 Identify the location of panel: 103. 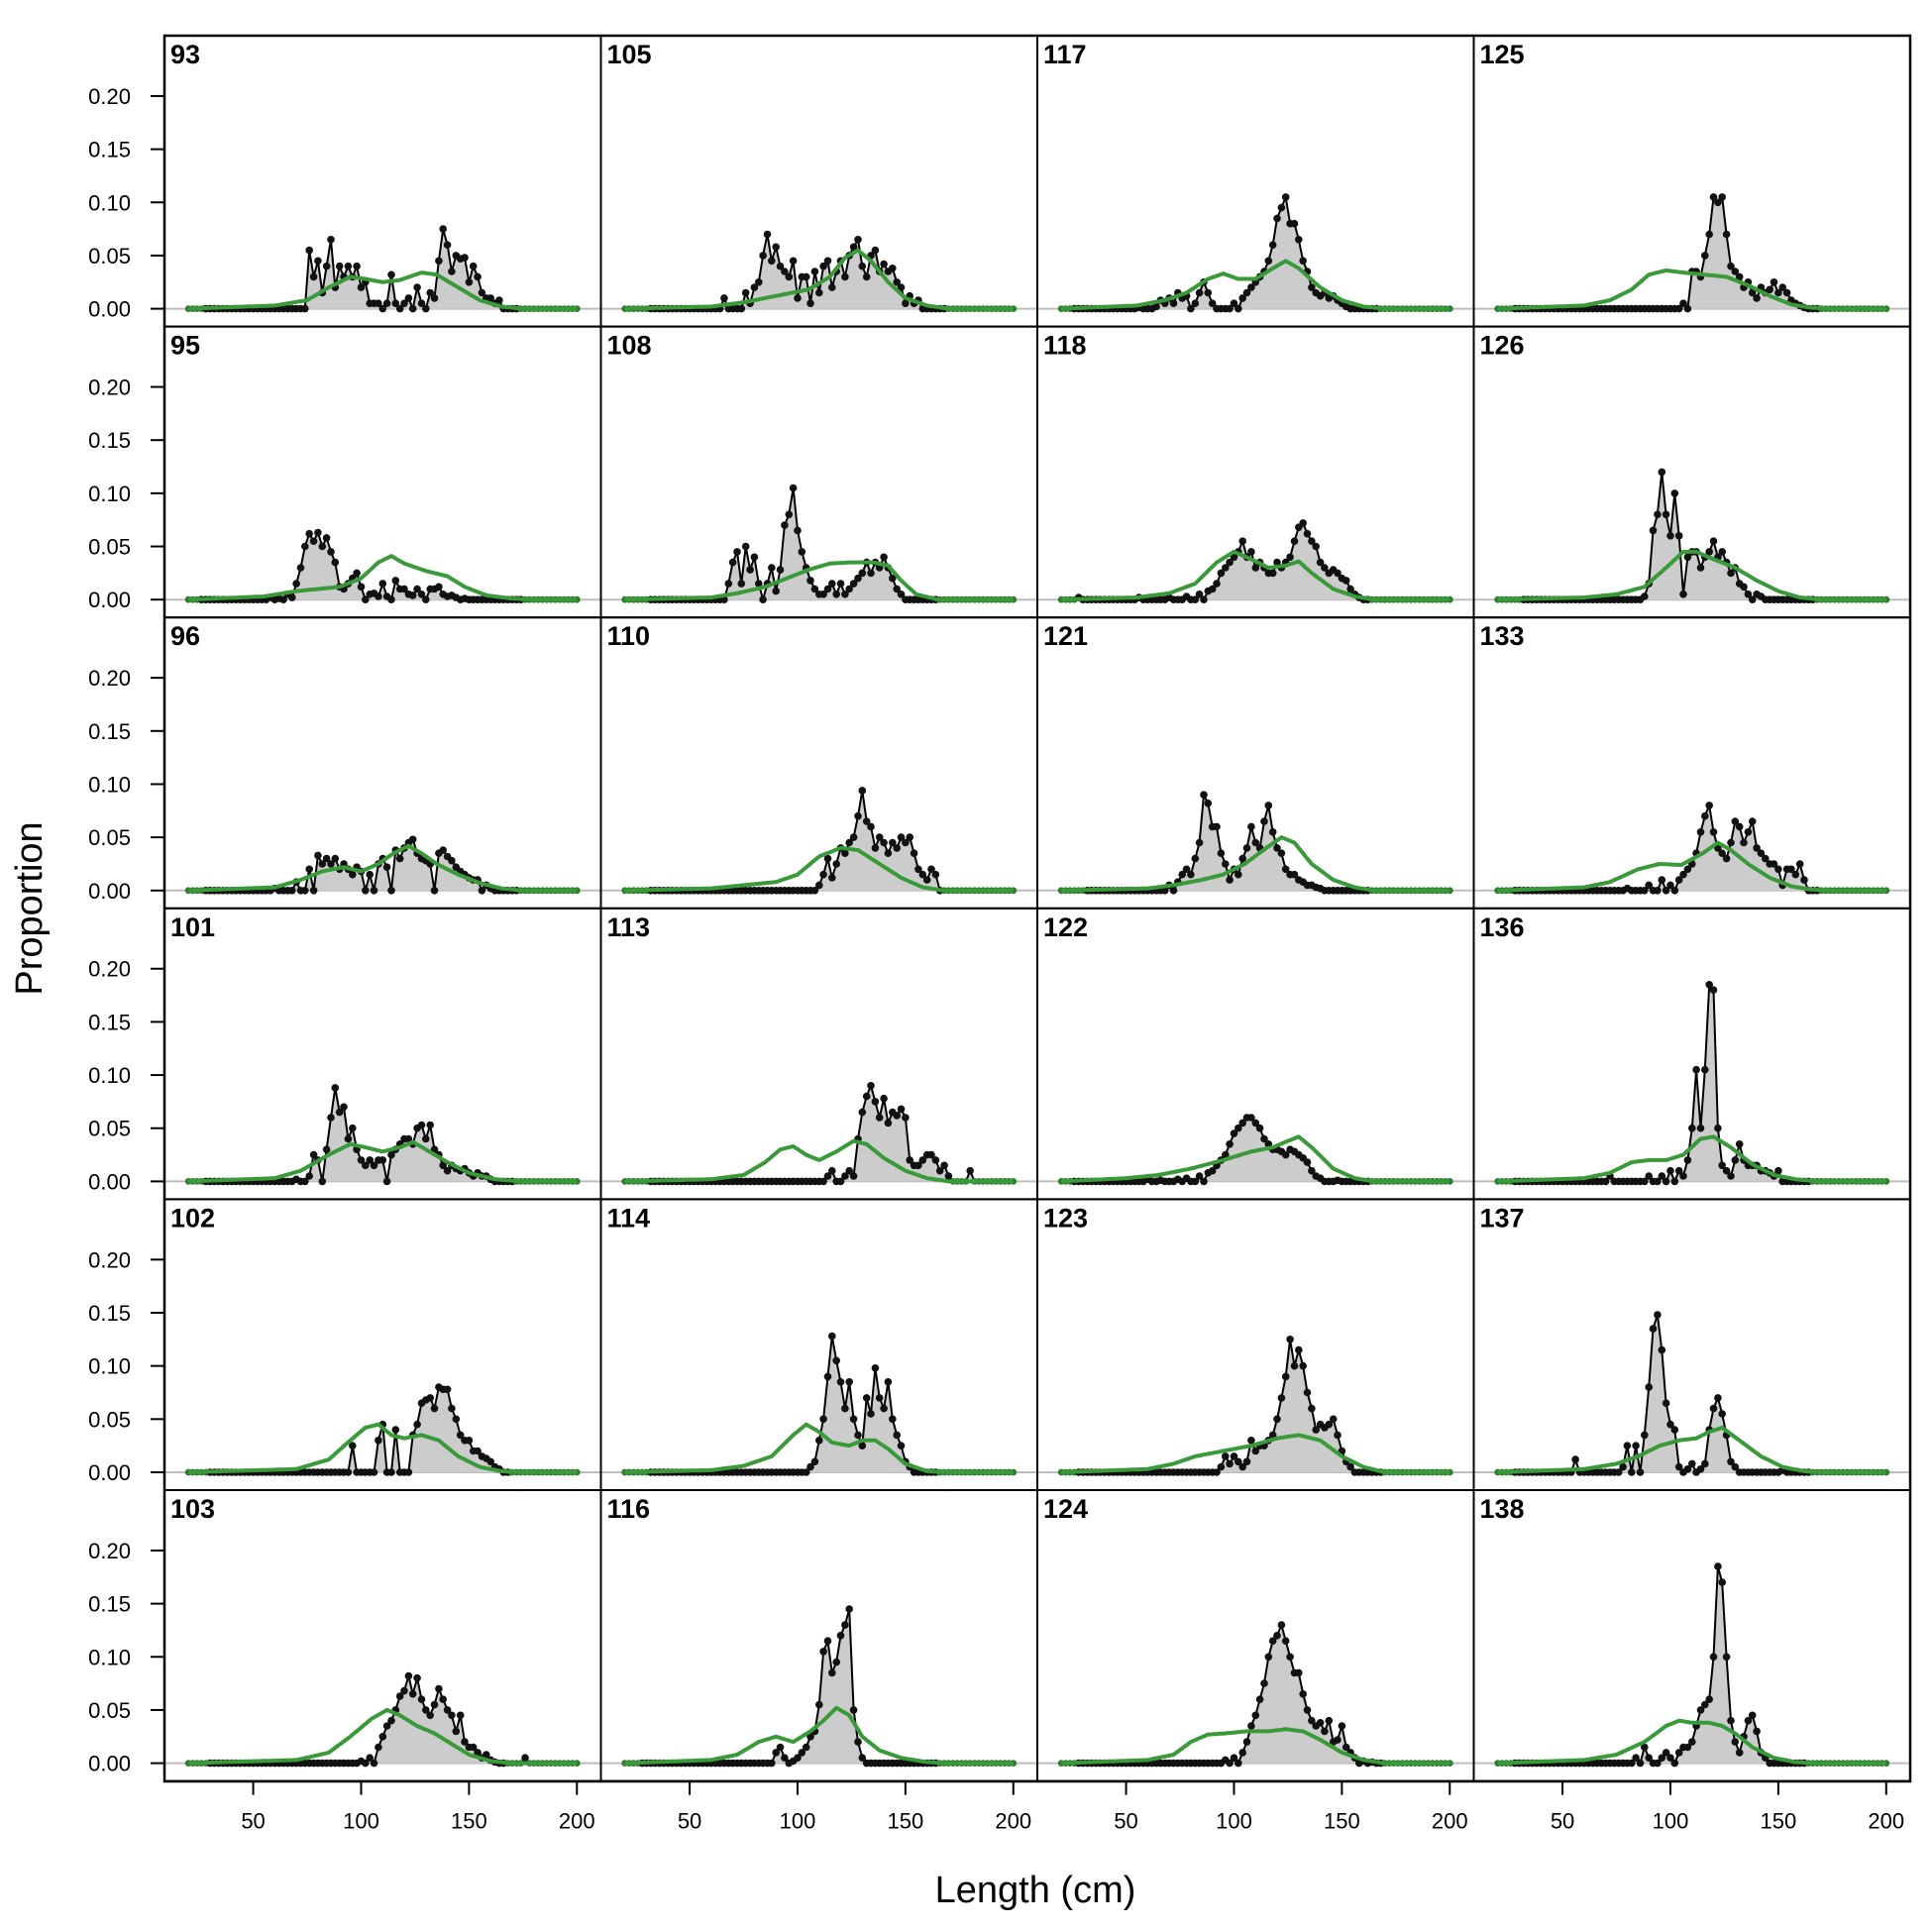
(382, 1635).